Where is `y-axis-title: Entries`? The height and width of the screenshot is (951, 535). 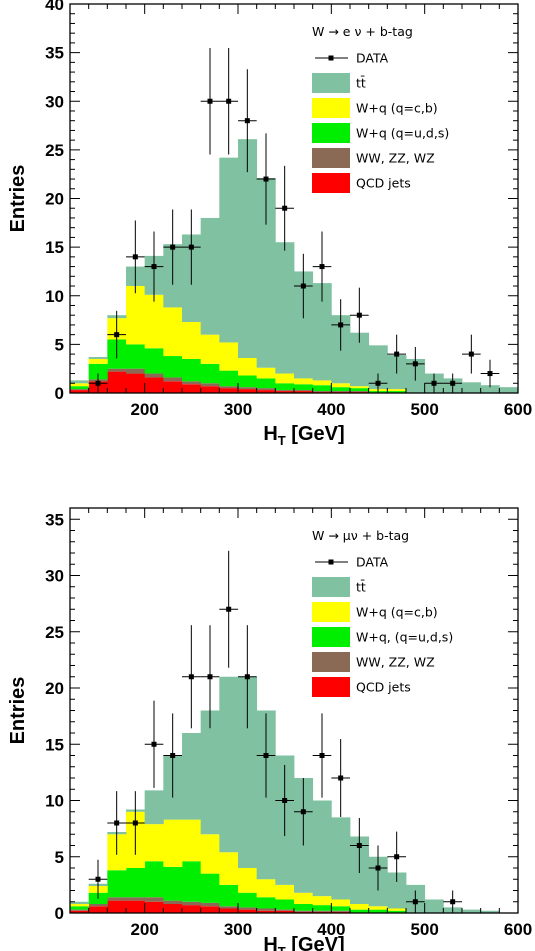 y-axis-title: Entries is located at coordinates (18, 711).